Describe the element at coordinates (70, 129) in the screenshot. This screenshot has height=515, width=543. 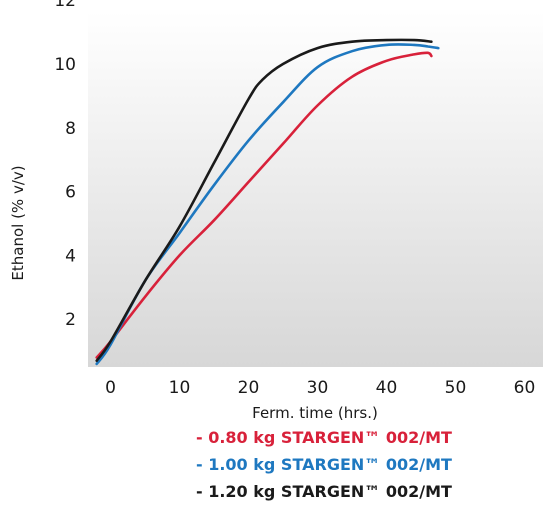
I see `y-tick-label: 8` at that location.